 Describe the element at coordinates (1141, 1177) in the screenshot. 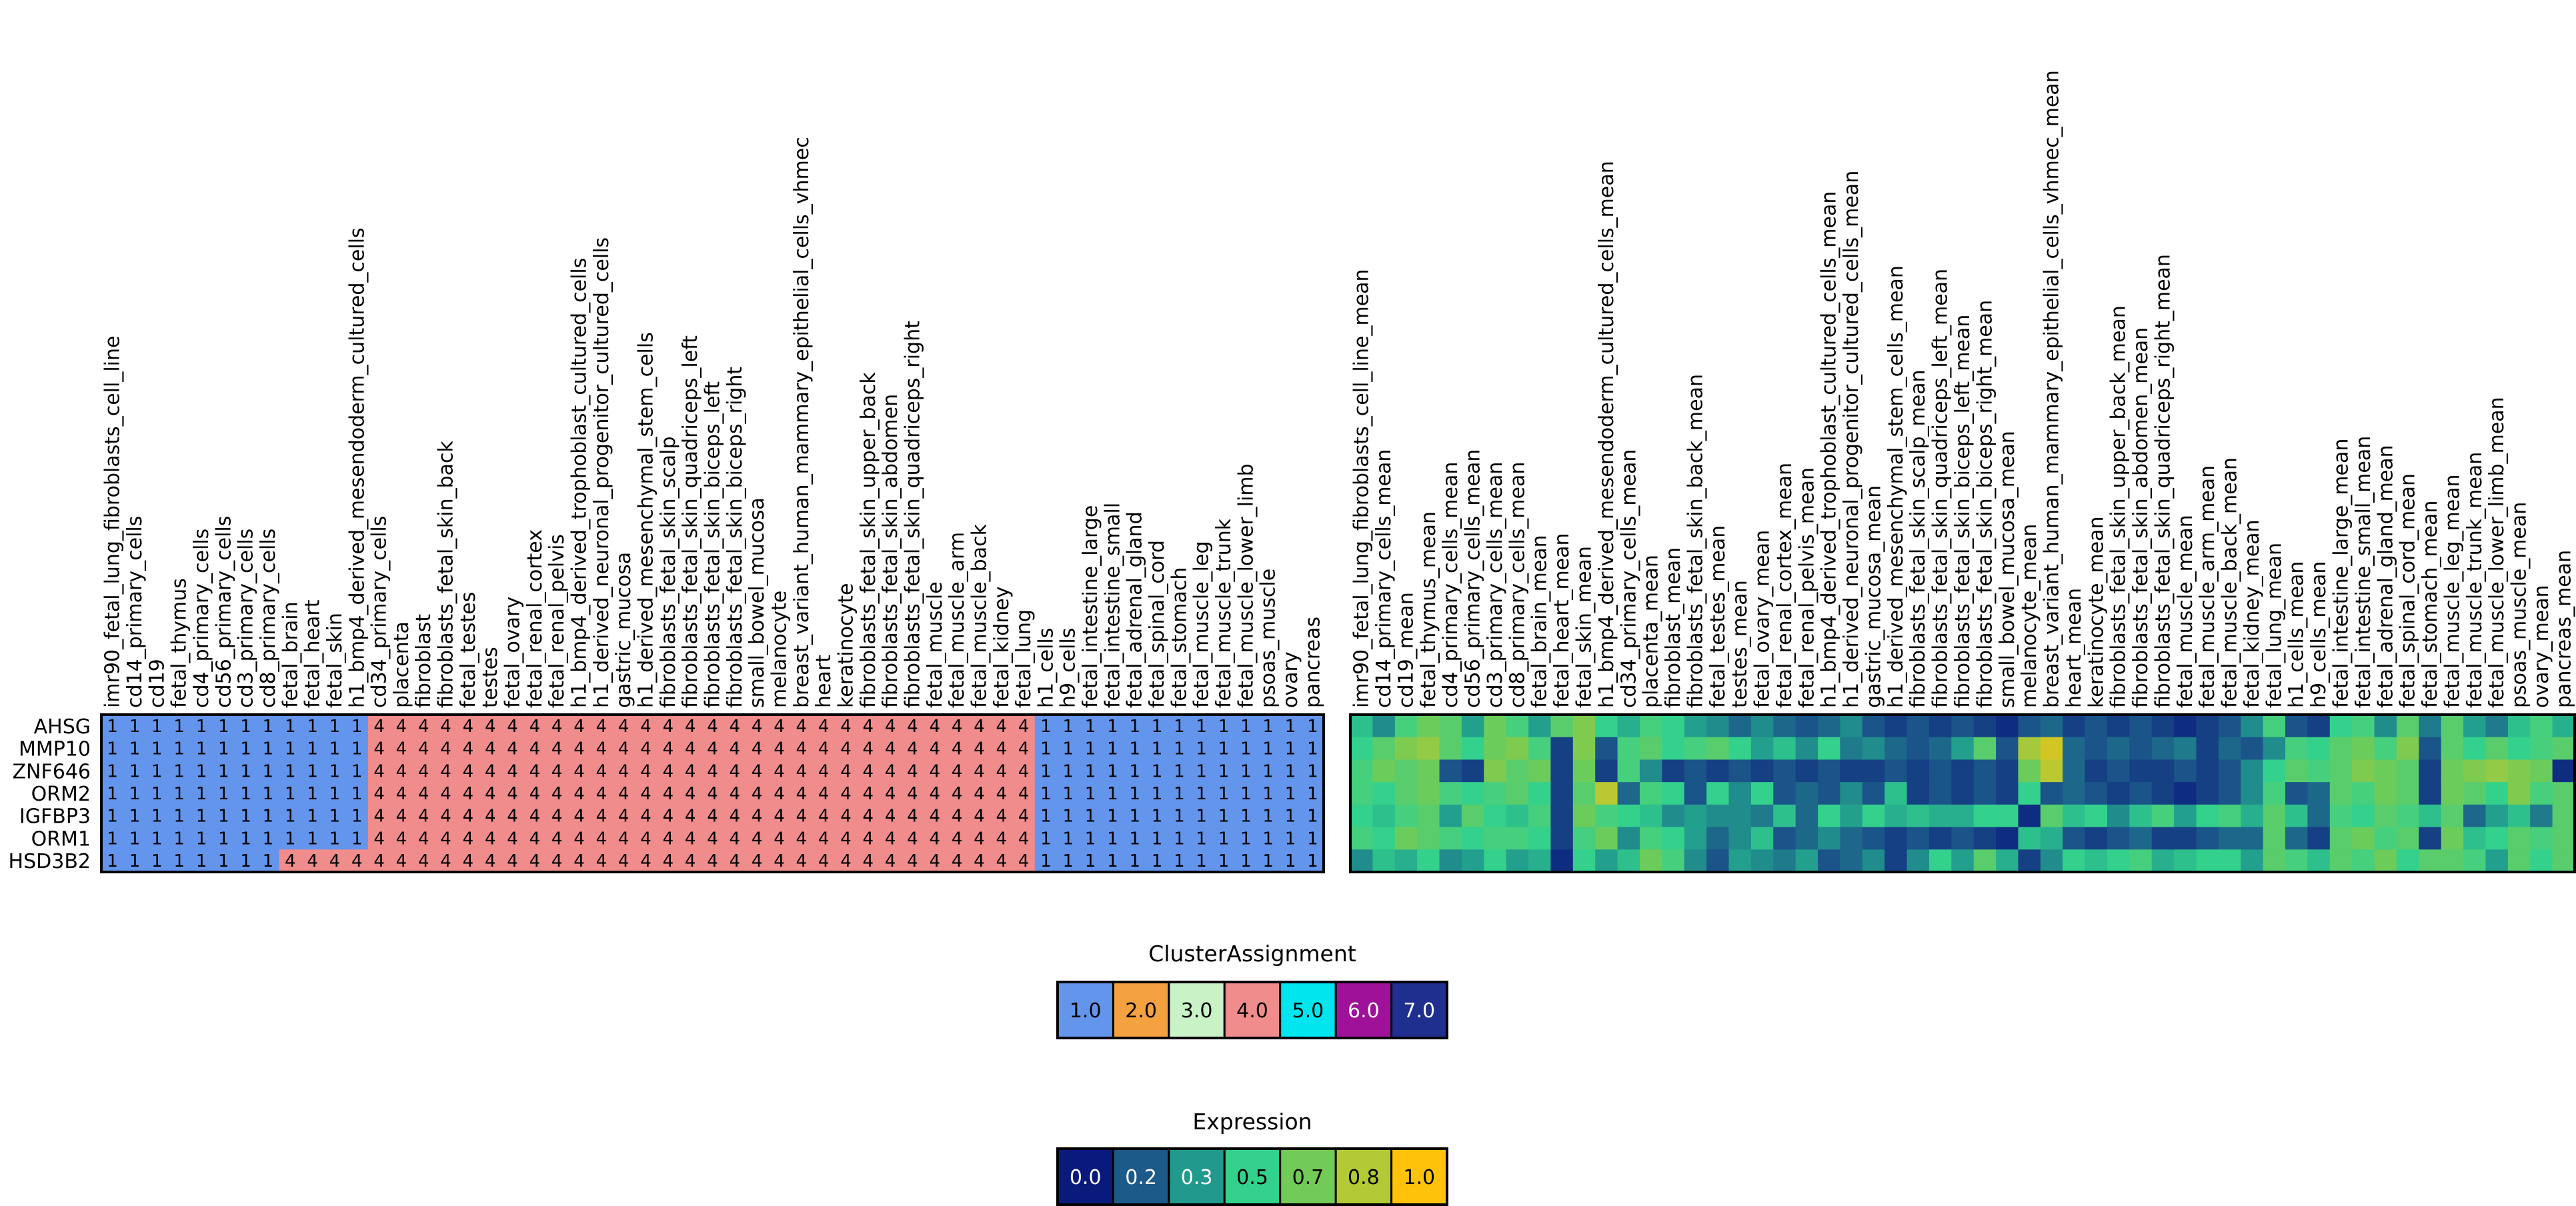

I see `legend-label: 0.2` at that location.